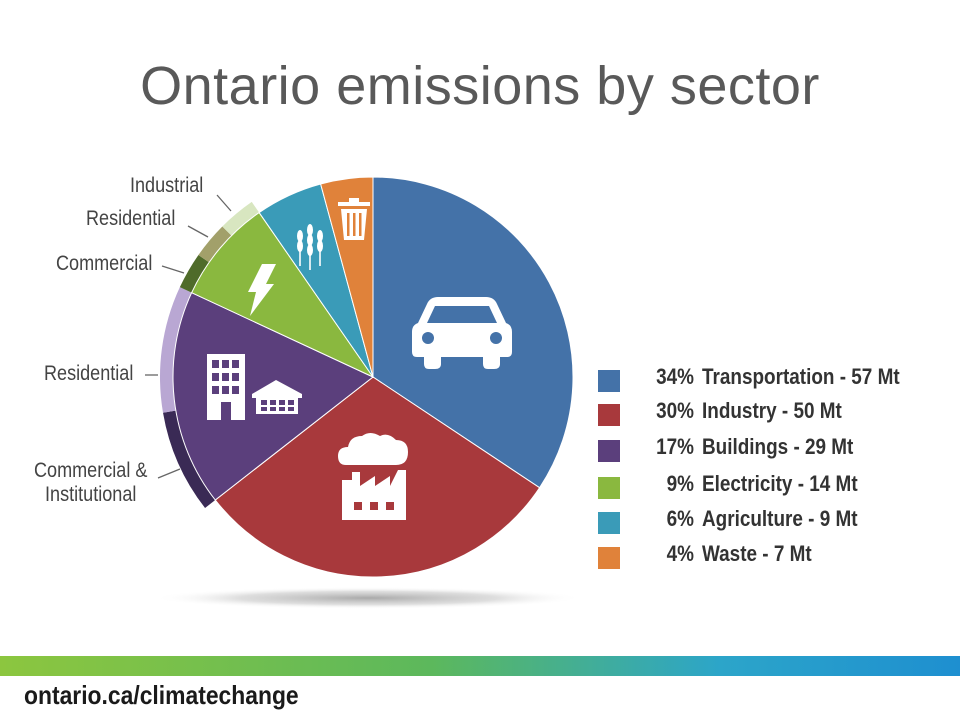 This screenshot has height=720, width=960. Describe the element at coordinates (801, 376) in the screenshot. I see `legend-label: Transportation - 57 Mt` at that location.